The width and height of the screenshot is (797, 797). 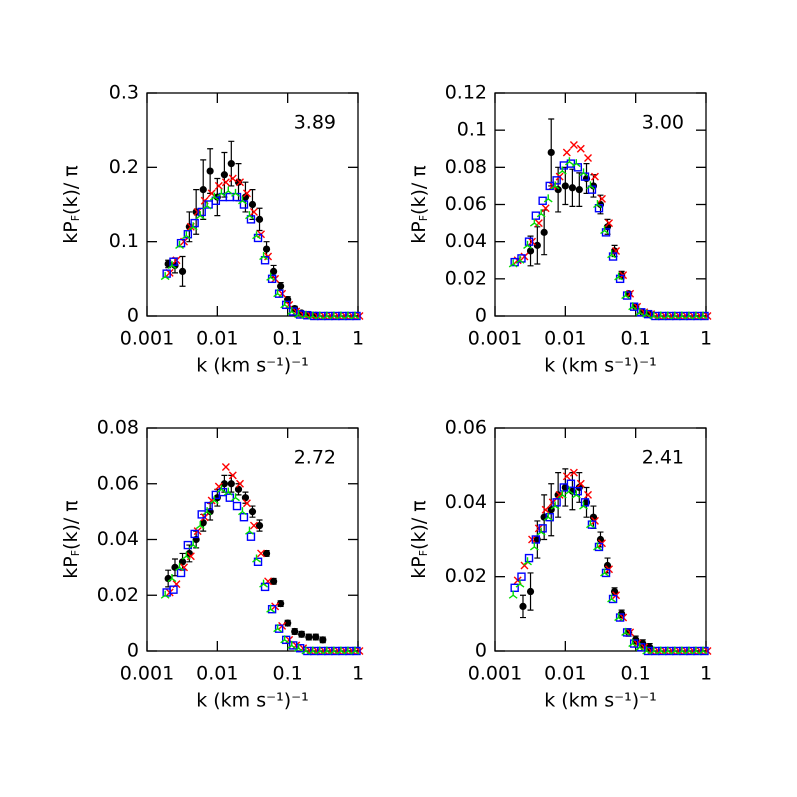 I want to click on y-axis-label-part: (k)/ π, so click(x=71, y=525).